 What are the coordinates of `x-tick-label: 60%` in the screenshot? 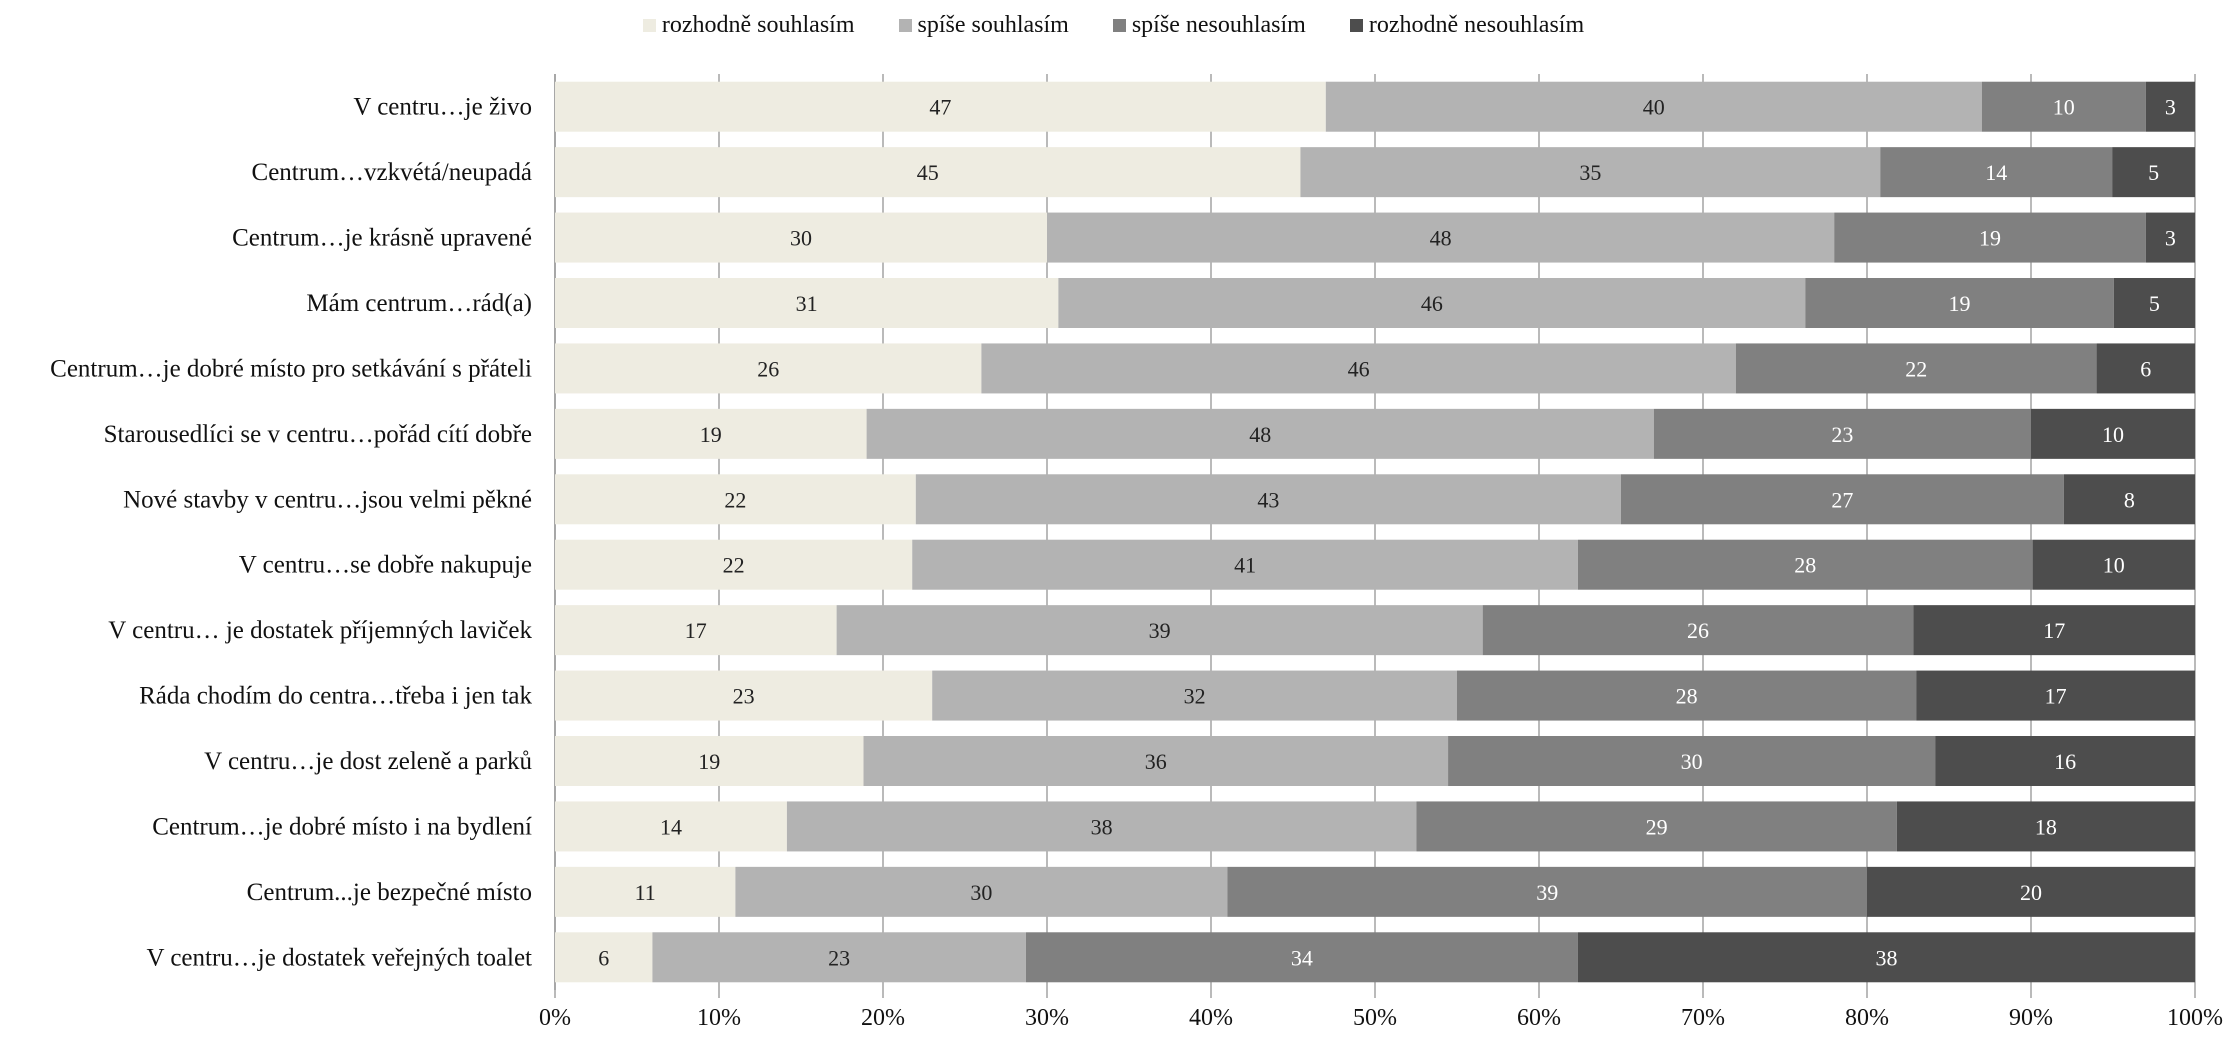 It's located at (1539, 1018).